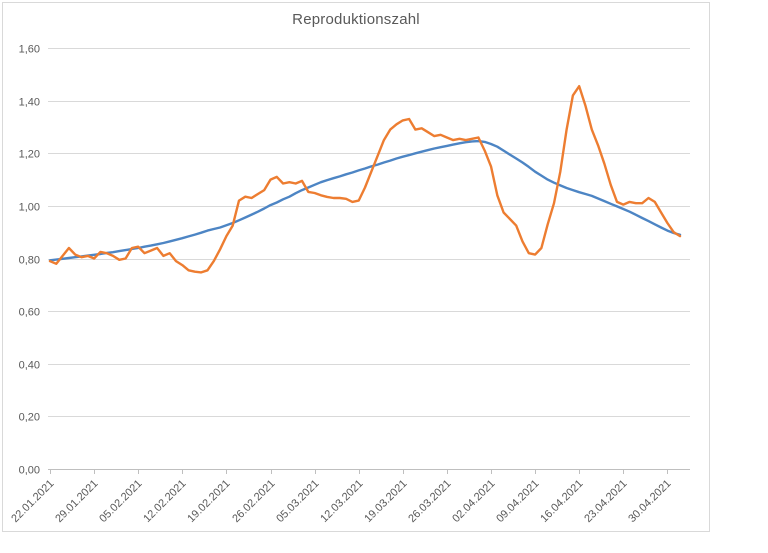 Image resolution: width=768 pixels, height=553 pixels. Describe the element at coordinates (29, 208) in the screenshot. I see `y-tick-label: 1,00` at that location.